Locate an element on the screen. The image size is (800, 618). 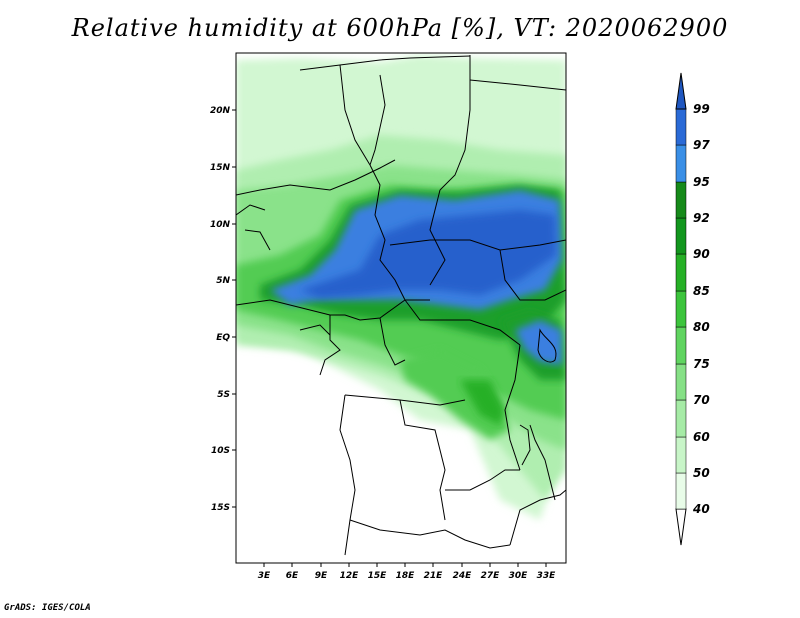
colorbar-label: 75 is located at coordinates (701, 364).